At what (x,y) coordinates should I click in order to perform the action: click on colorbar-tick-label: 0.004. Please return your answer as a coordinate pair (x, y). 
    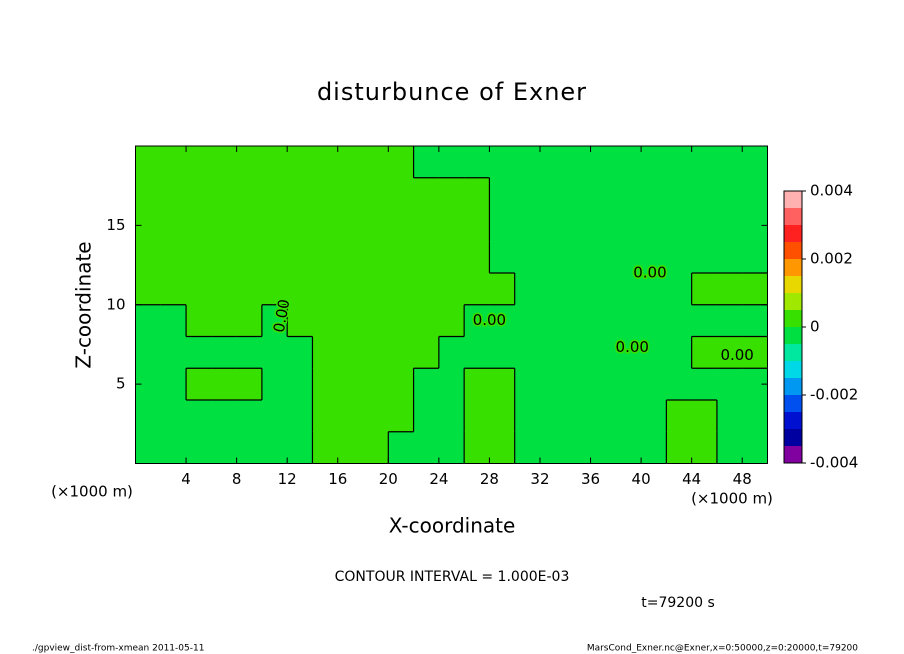
    Looking at the image, I should click on (831, 191).